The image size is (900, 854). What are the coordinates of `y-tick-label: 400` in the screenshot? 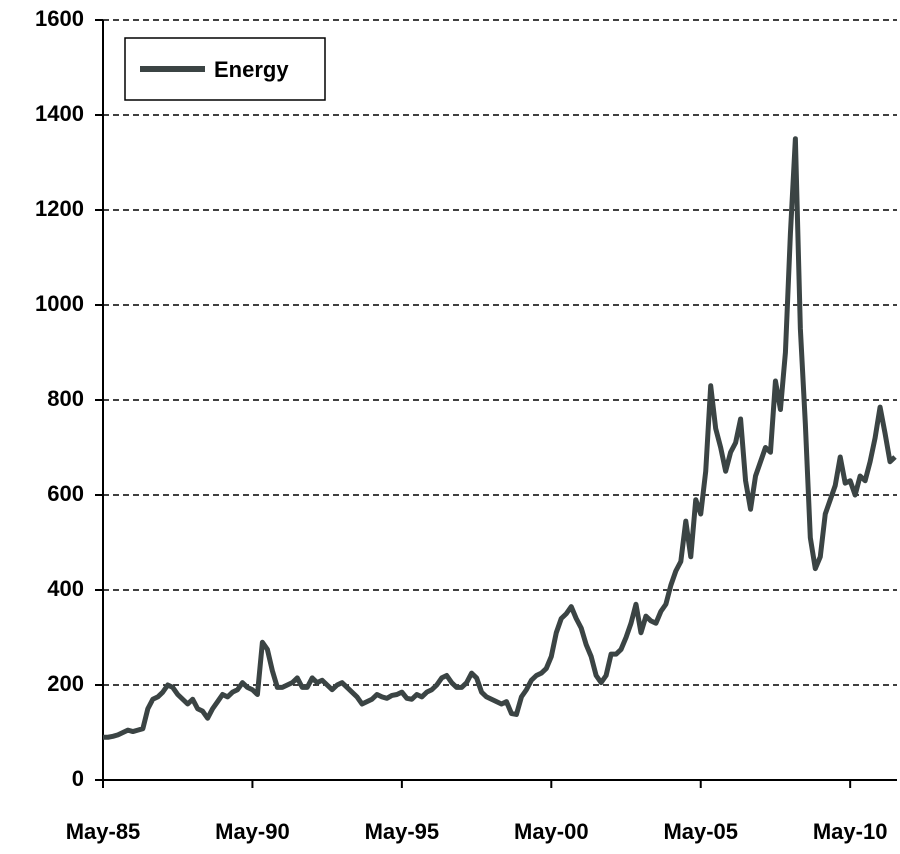 It's located at (65, 588).